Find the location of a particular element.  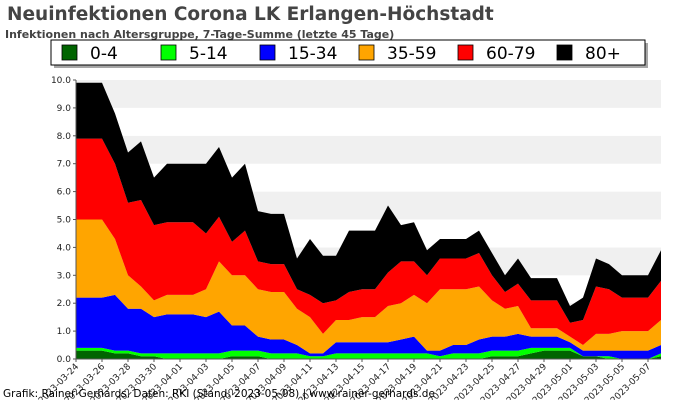

legend-label: 0-4 is located at coordinates (104, 54).